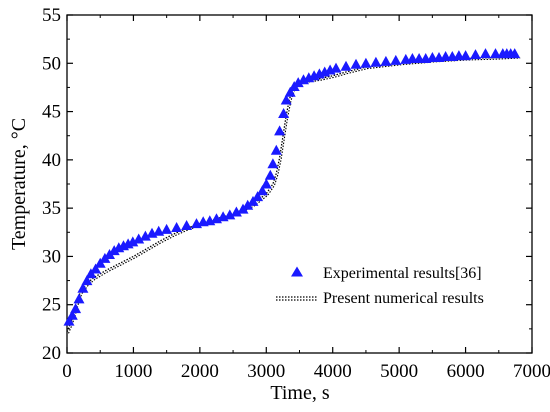 This screenshot has height=412, width=550. Describe the element at coordinates (403, 298) in the screenshot. I see `legend-label-numerical: Present numerical results` at that location.